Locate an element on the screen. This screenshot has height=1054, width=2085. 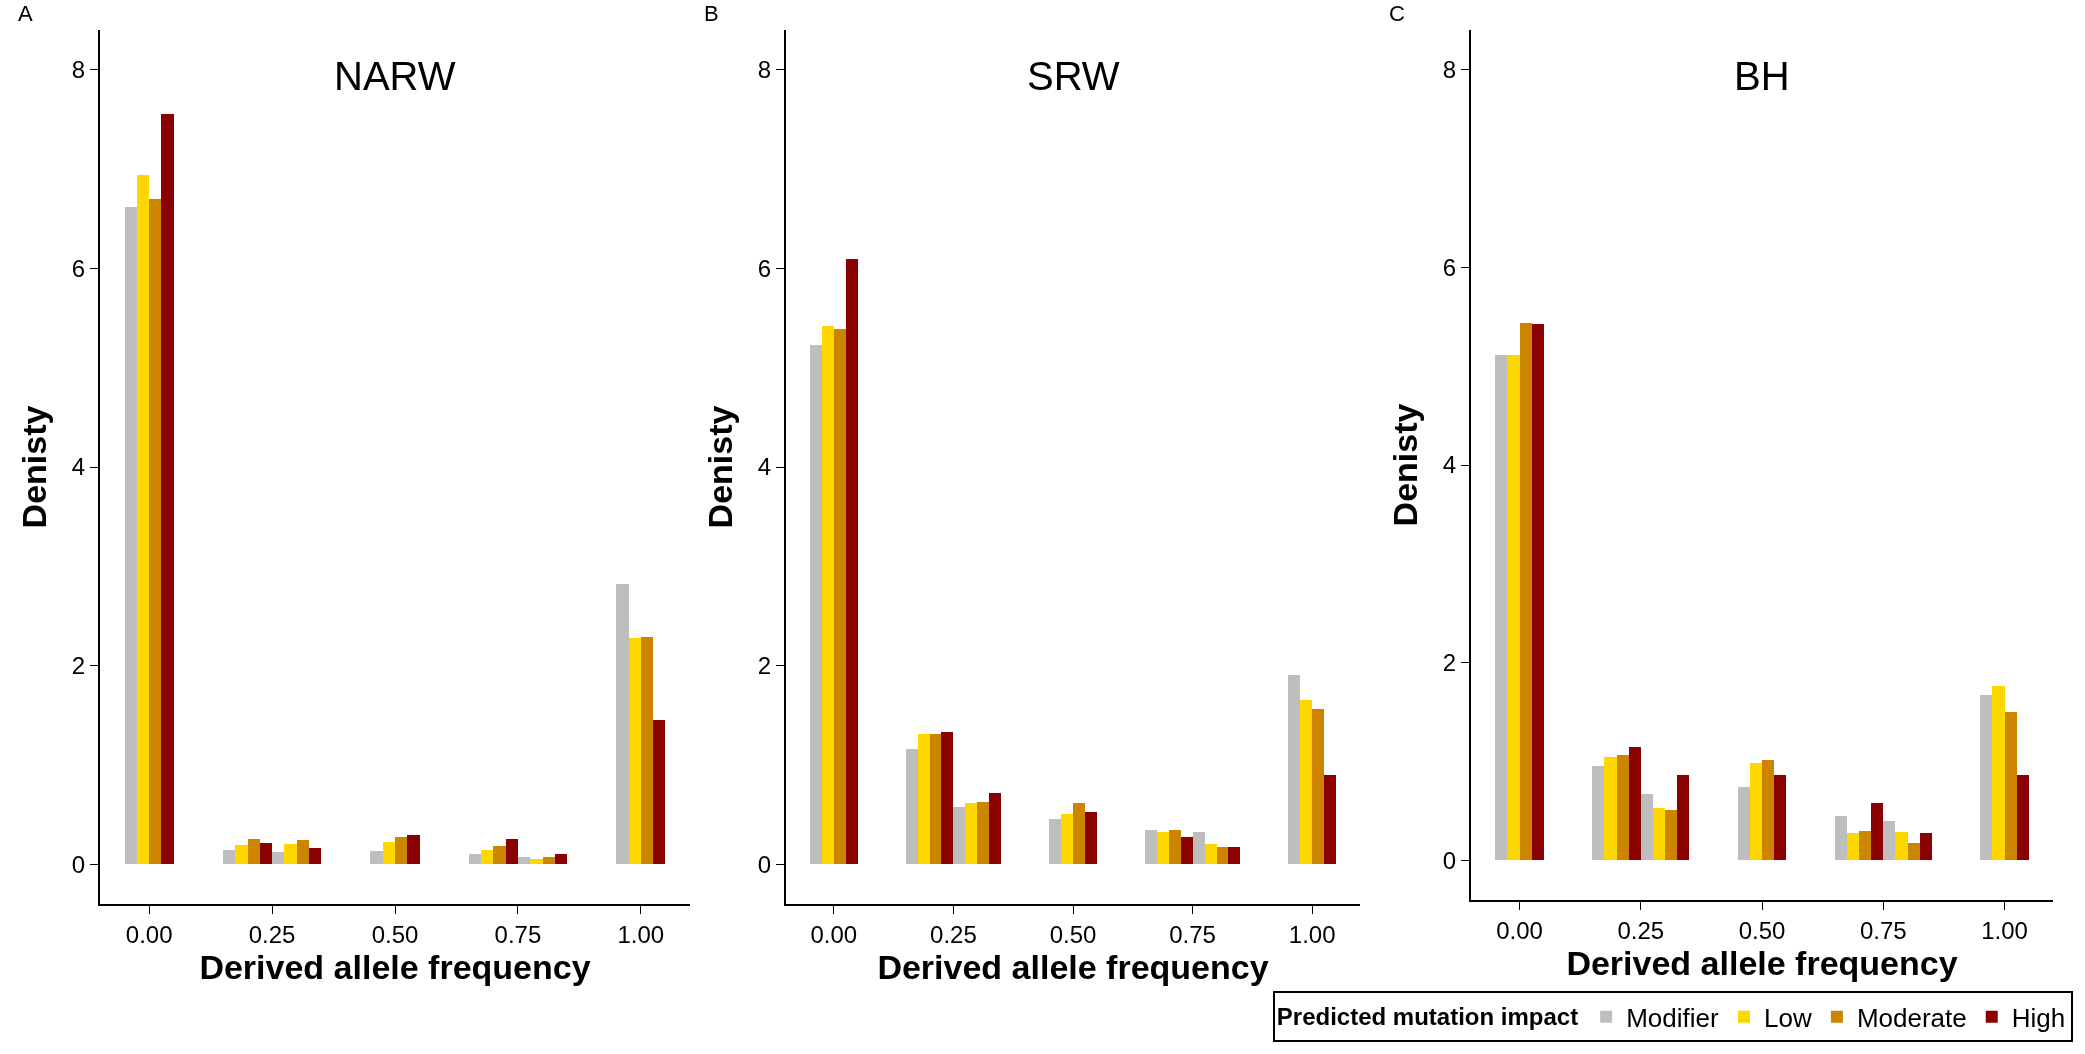
text: B is located at coordinates (711, 13).